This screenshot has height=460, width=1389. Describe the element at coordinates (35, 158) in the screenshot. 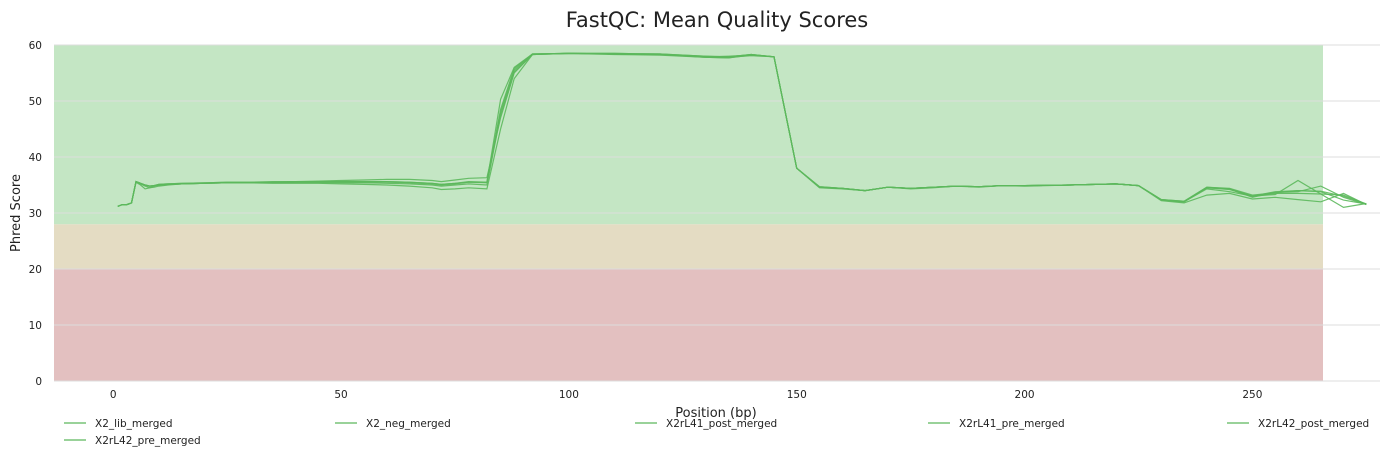

I see `y-tick-label: 40` at that location.